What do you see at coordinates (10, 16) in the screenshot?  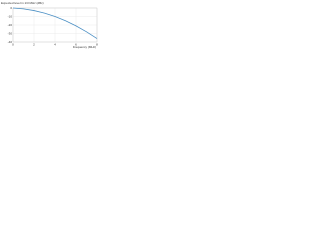 I see `y-tick-label: -10` at bounding box center [10, 16].